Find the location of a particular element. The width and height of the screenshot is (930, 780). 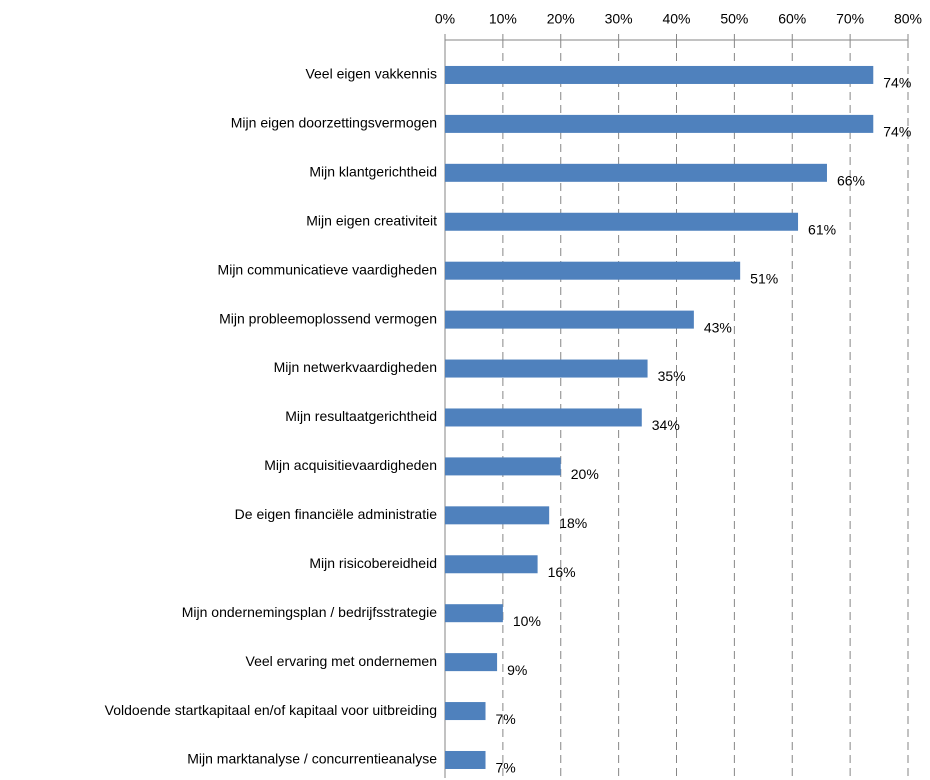

value-label: 34% is located at coordinates (666, 425).